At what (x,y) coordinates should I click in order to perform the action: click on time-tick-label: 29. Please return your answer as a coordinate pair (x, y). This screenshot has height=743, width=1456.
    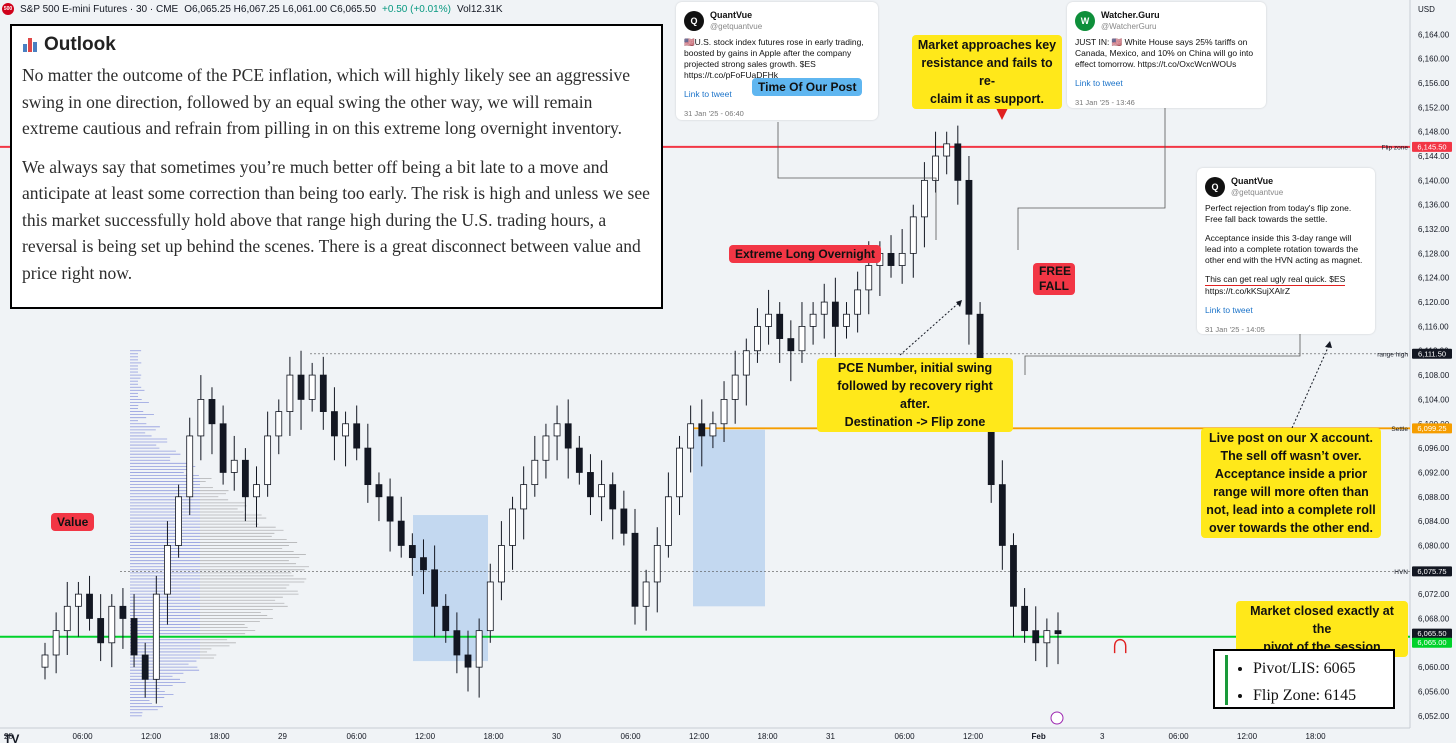
    Looking at the image, I should click on (282, 736).